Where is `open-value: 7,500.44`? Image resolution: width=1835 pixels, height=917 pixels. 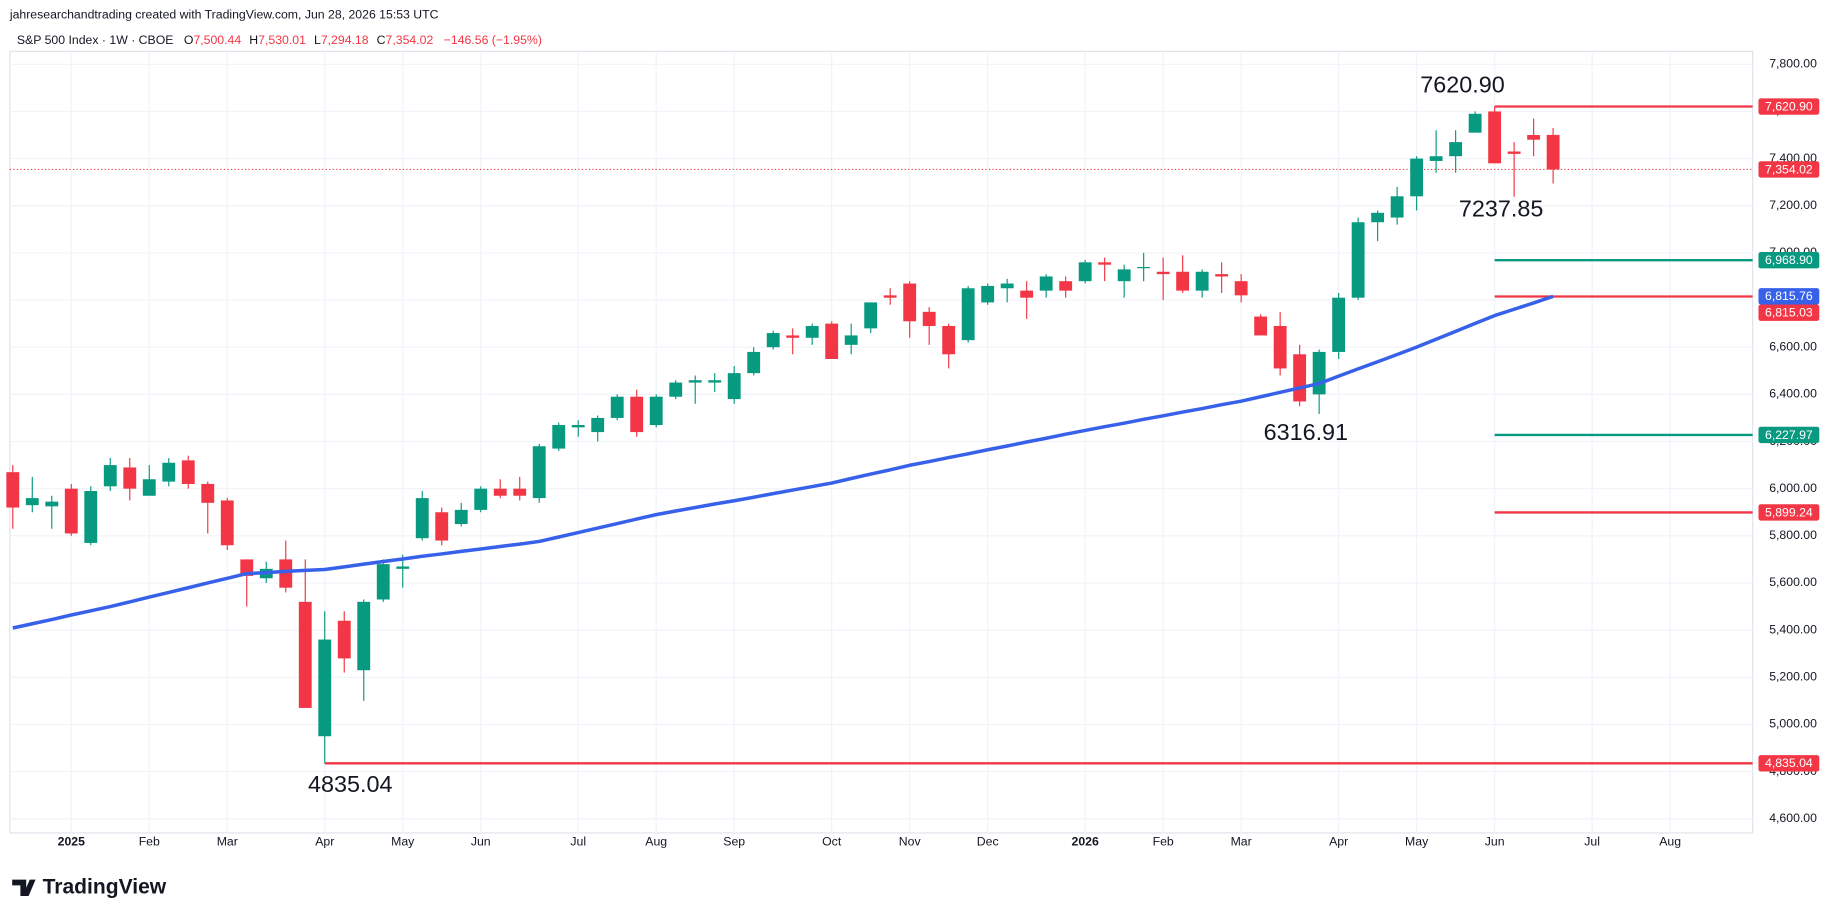
open-value: 7,500.44 is located at coordinates (217, 40).